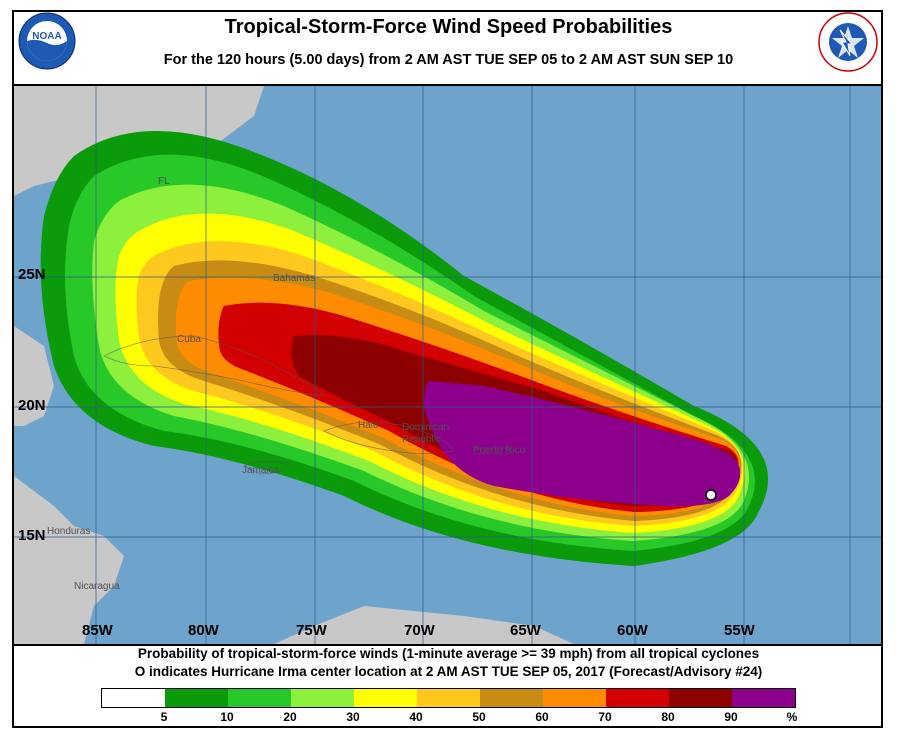  Describe the element at coordinates (353, 717) in the screenshot. I see `legend-tick-30: 30` at that location.